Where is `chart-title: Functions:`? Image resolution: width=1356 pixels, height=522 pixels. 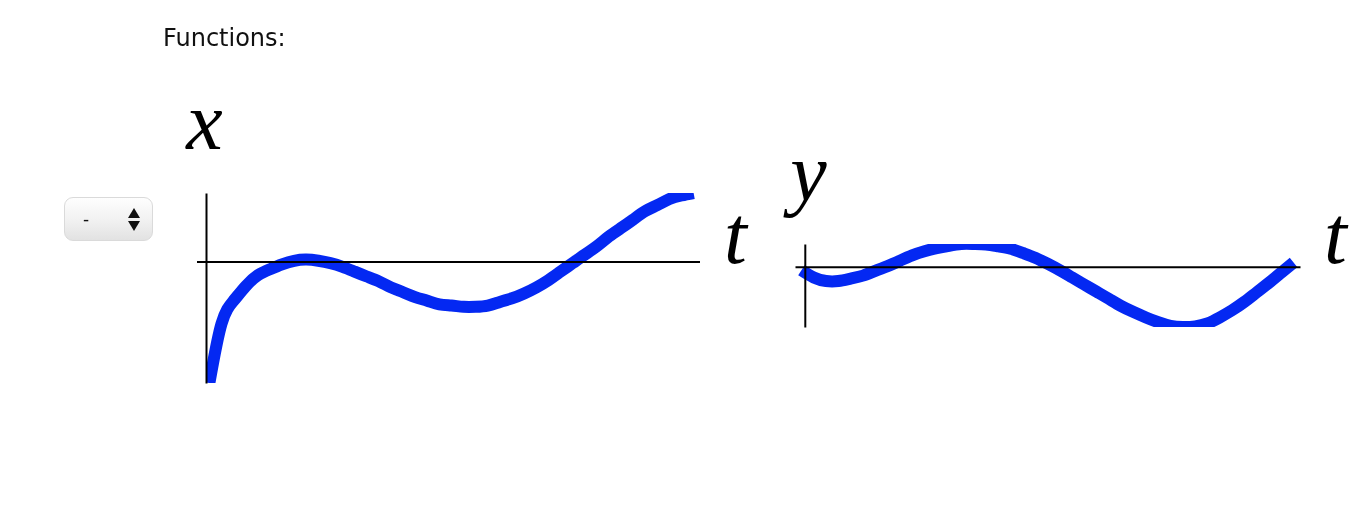 chart-title: Functions: is located at coordinates (224, 38).